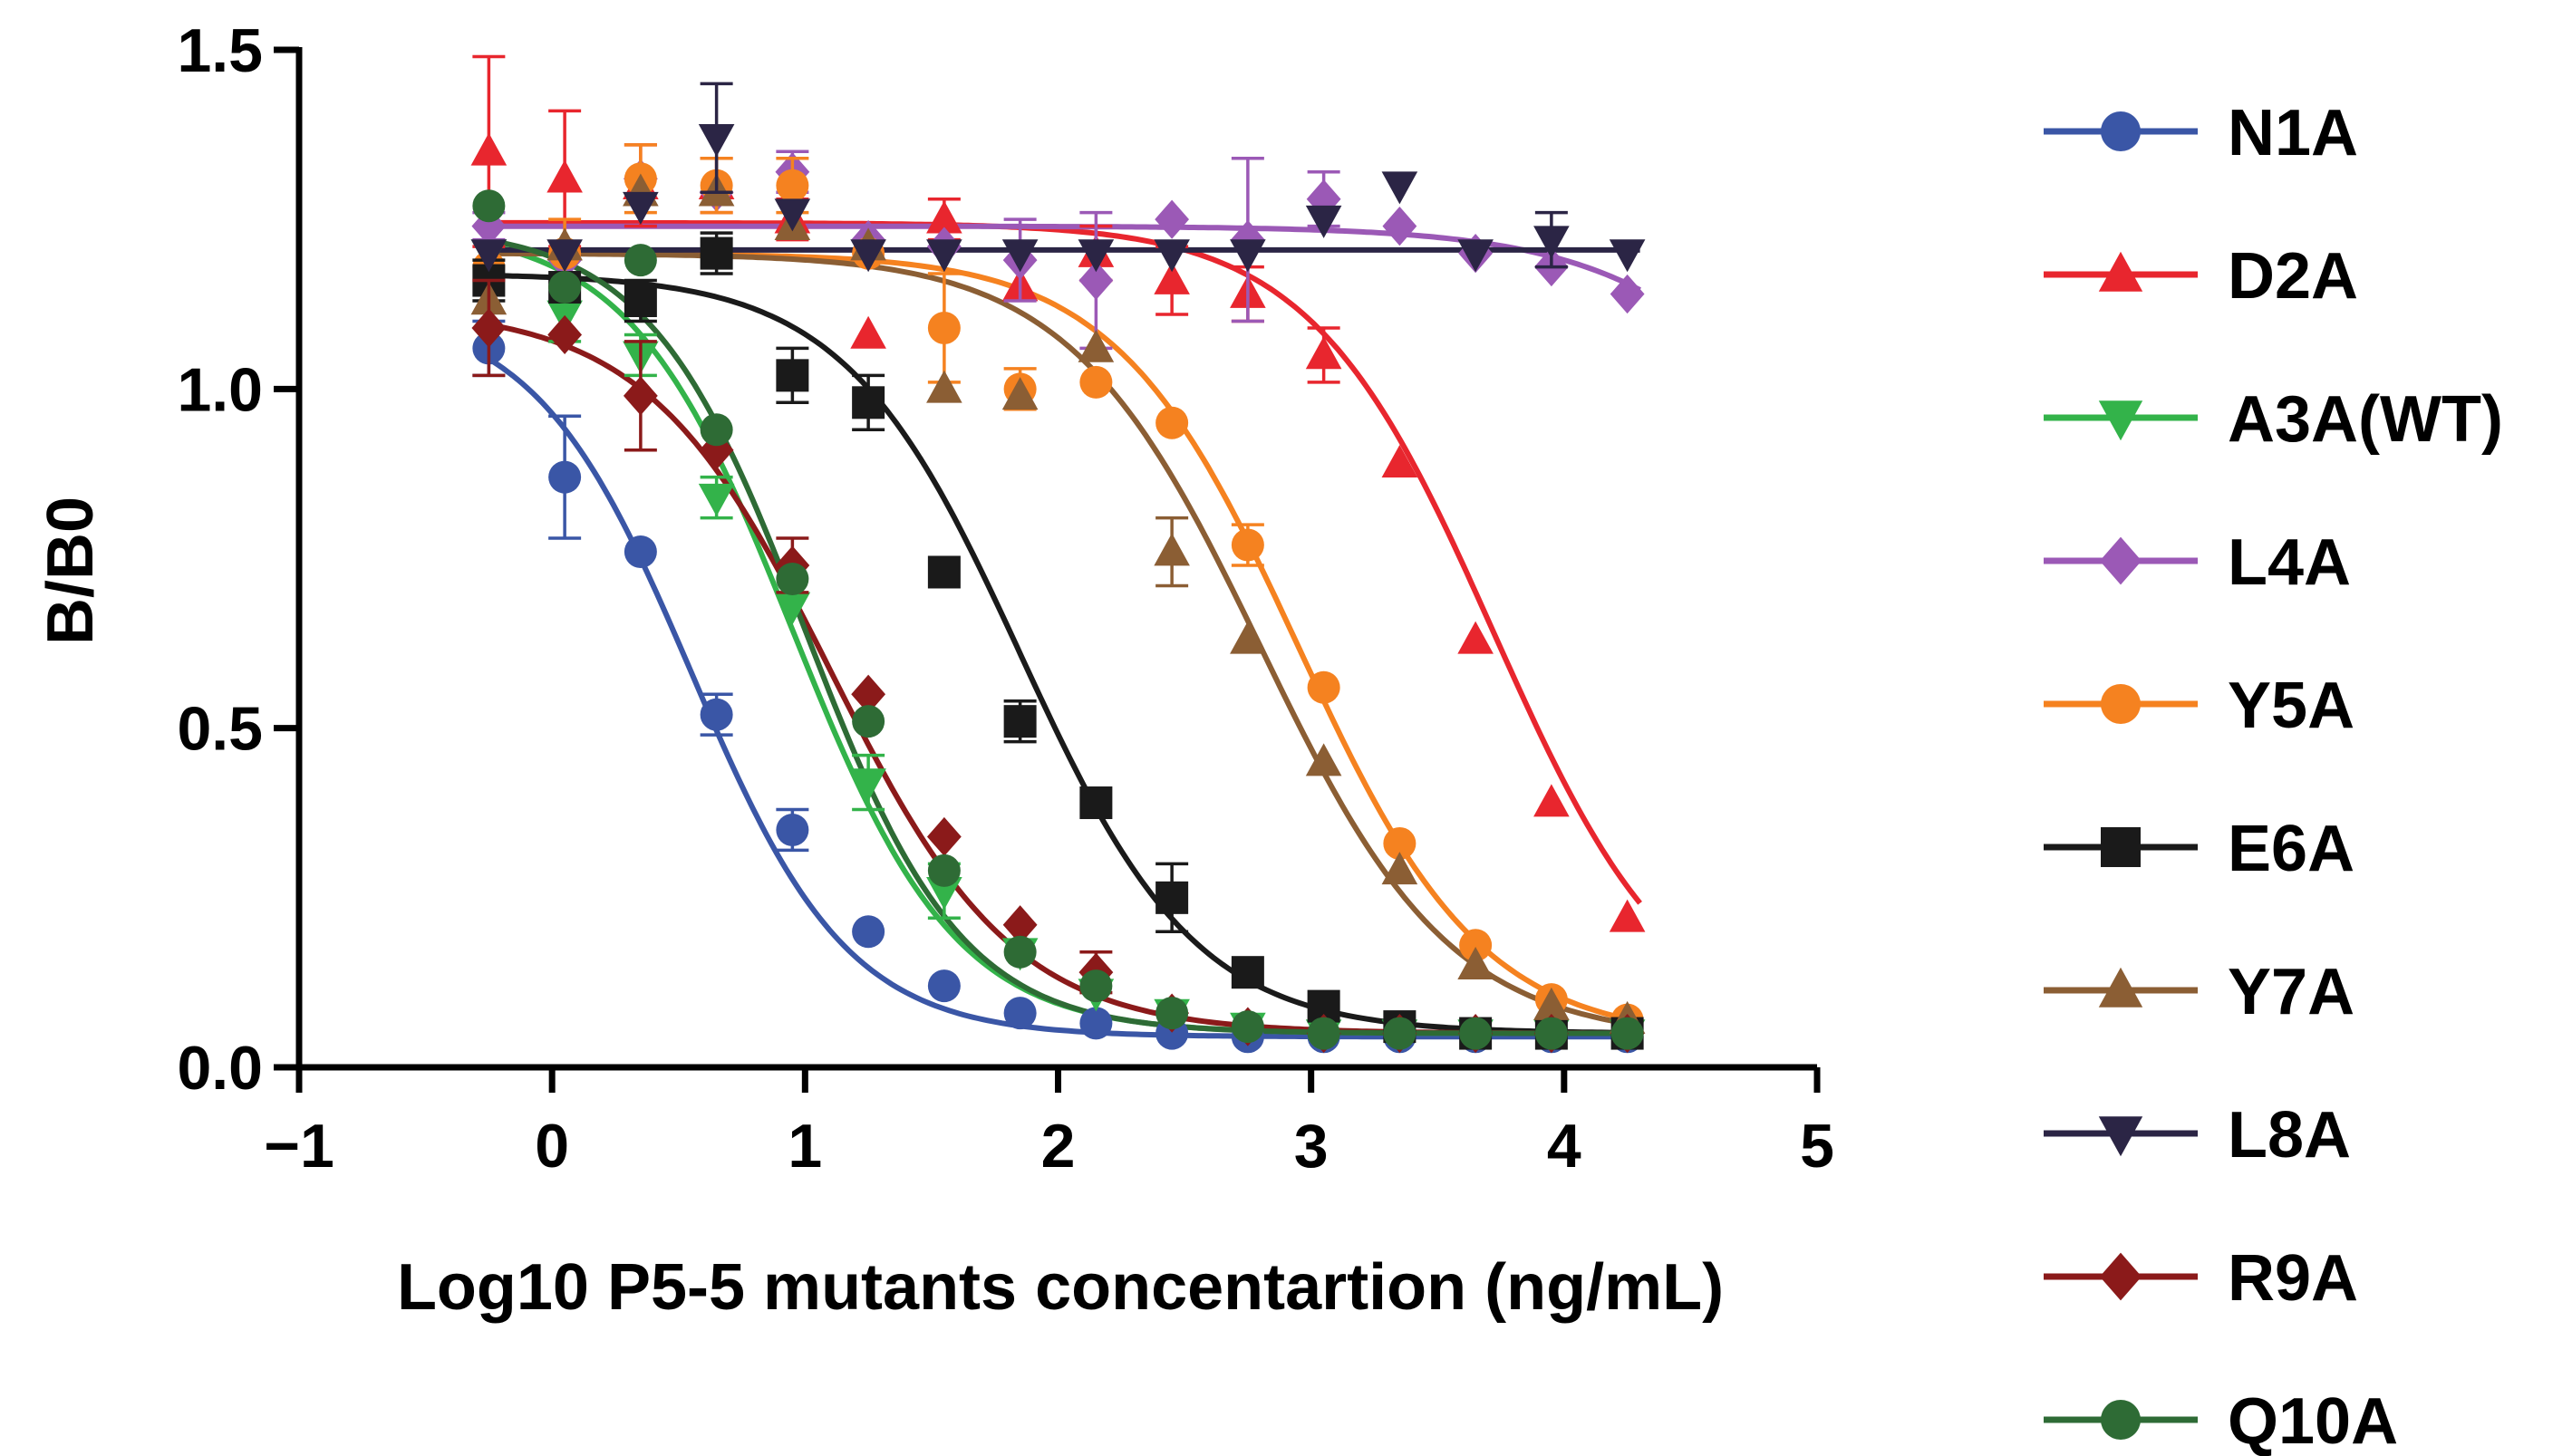 The height and width of the screenshot is (1456, 2572). What do you see at coordinates (1311, 1146) in the screenshot?
I see `x-tick-label: 3` at bounding box center [1311, 1146].